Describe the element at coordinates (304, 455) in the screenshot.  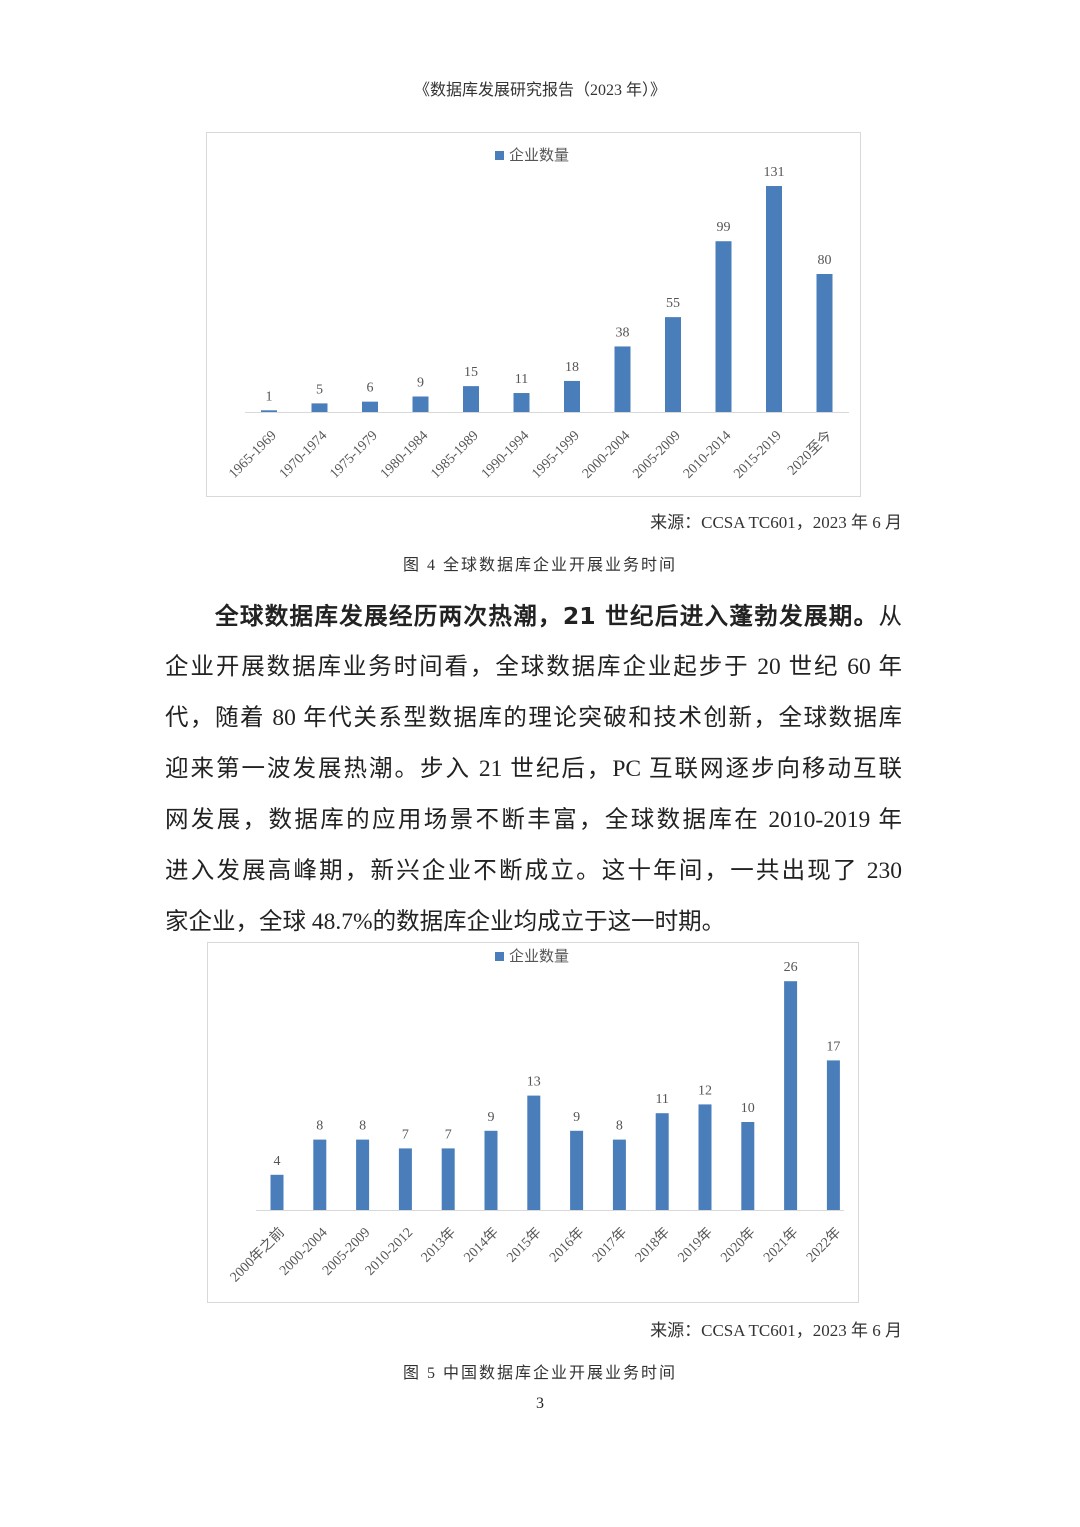
I see `x-tick-label: 1970-1974` at that location.